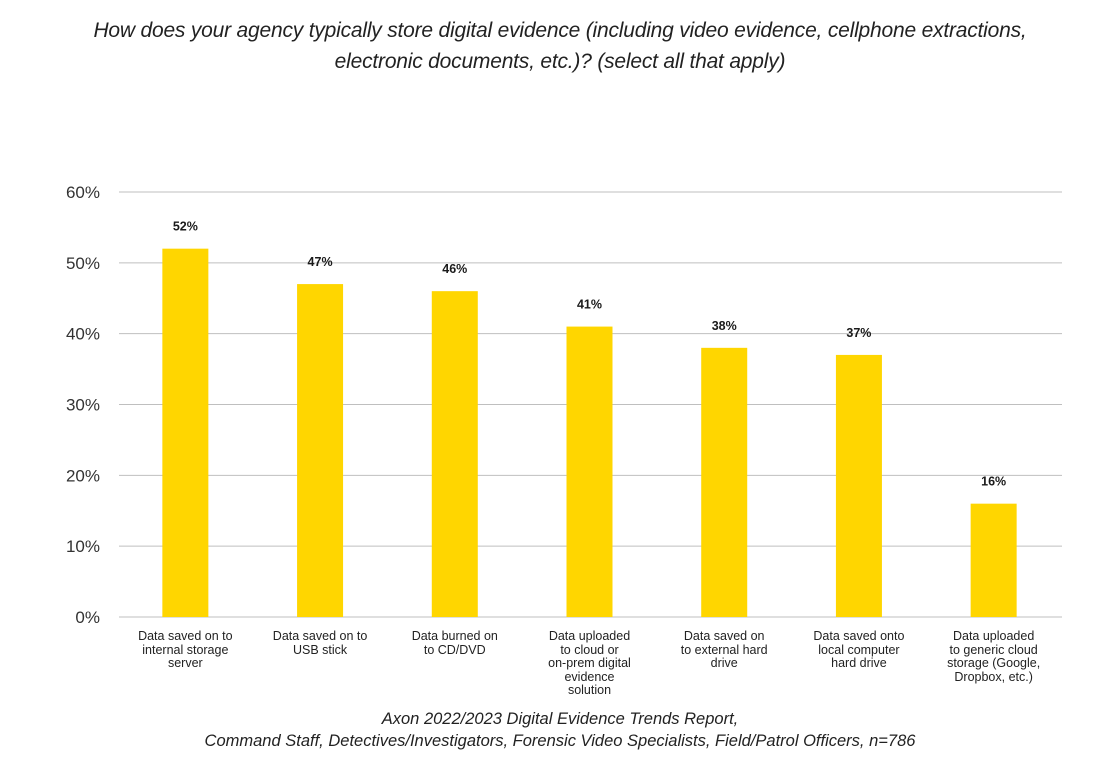 The width and height of the screenshot is (1117, 779). I want to click on data-label: 52%, so click(185, 227).